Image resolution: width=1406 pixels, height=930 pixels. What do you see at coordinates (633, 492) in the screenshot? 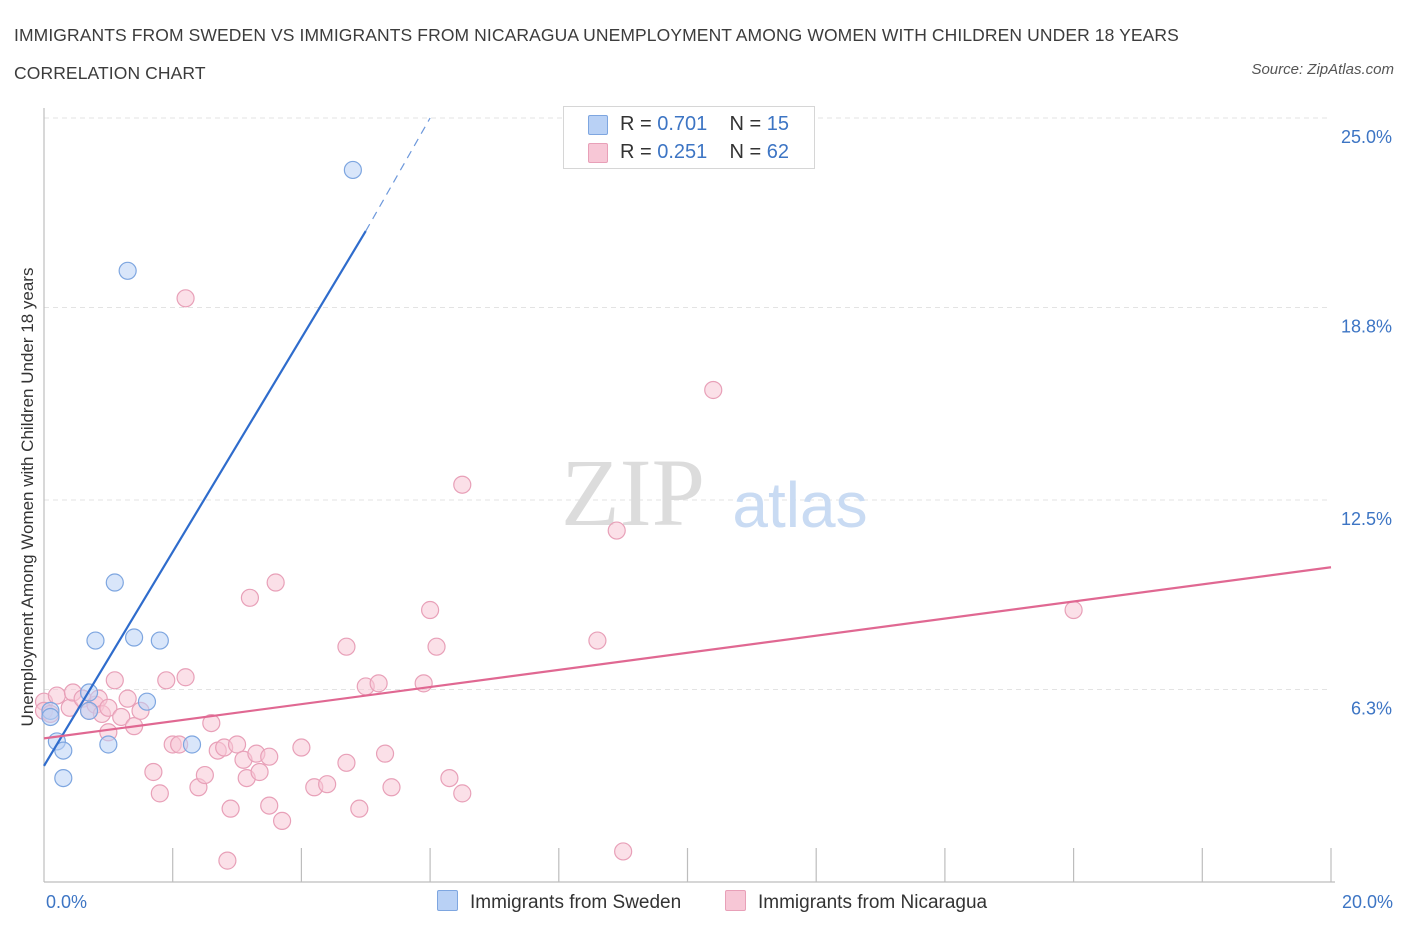
I see `watermark-zip: ZIP` at bounding box center [633, 492].